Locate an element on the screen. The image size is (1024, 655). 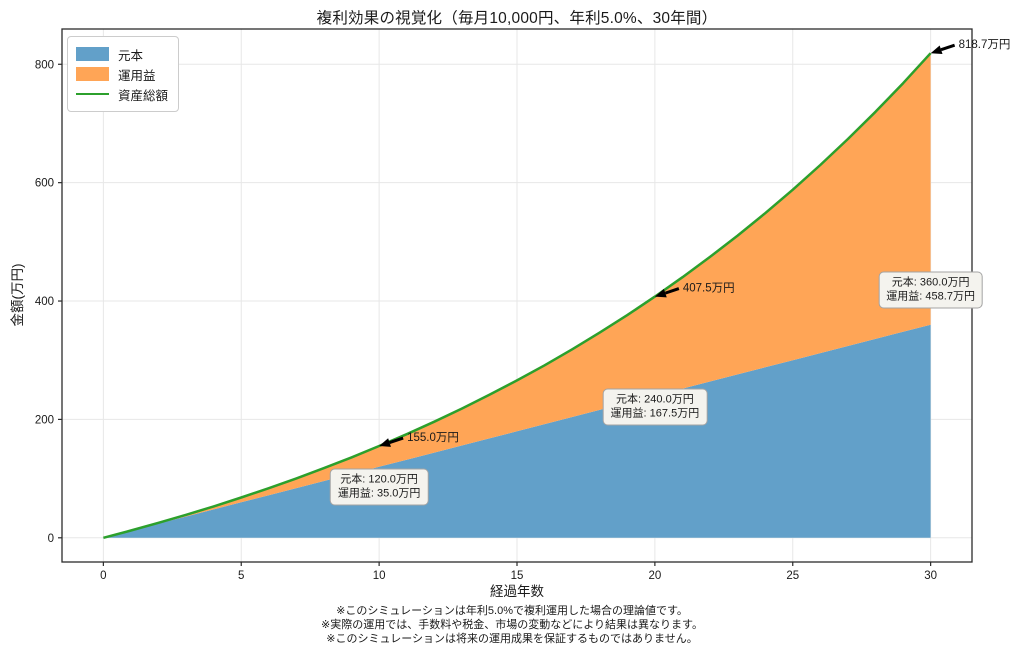
legend-label-total: 資産総額 is located at coordinates (143, 95).